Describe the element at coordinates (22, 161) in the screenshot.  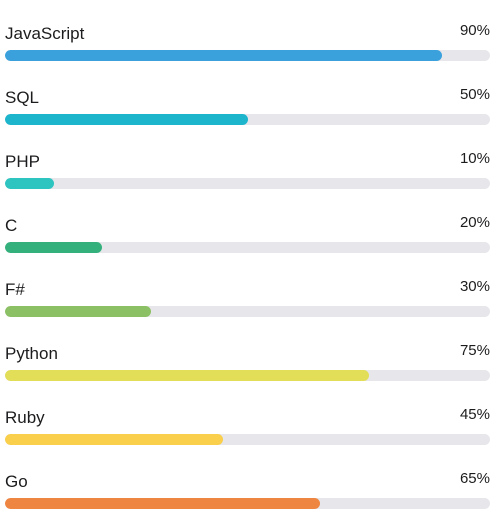
I see `skill-name: PHP` at that location.